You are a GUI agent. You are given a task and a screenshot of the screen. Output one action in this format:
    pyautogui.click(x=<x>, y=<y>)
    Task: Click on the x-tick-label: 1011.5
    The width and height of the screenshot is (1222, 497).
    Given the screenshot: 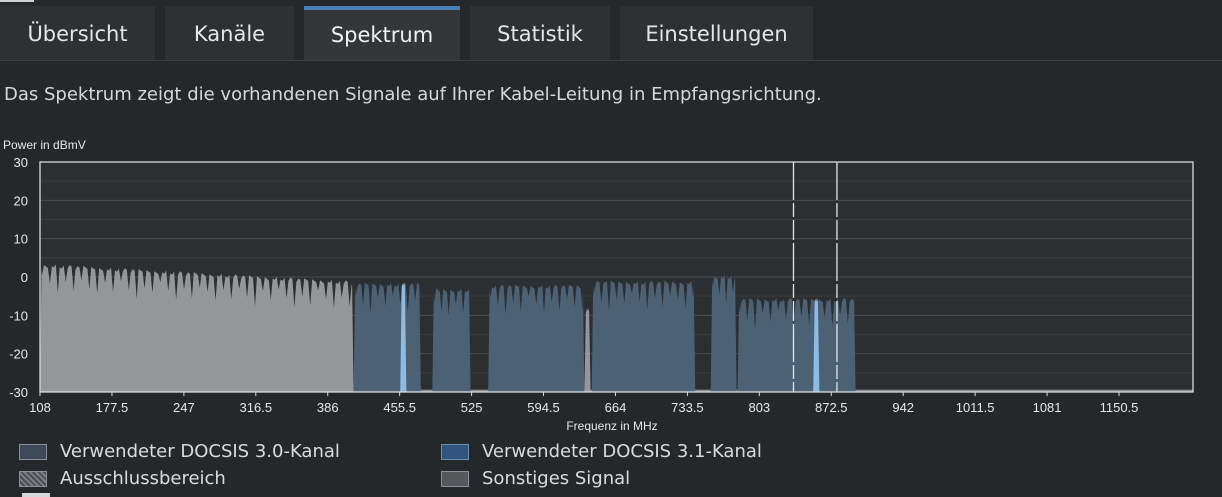 What is the action you would take?
    pyautogui.click(x=975, y=407)
    